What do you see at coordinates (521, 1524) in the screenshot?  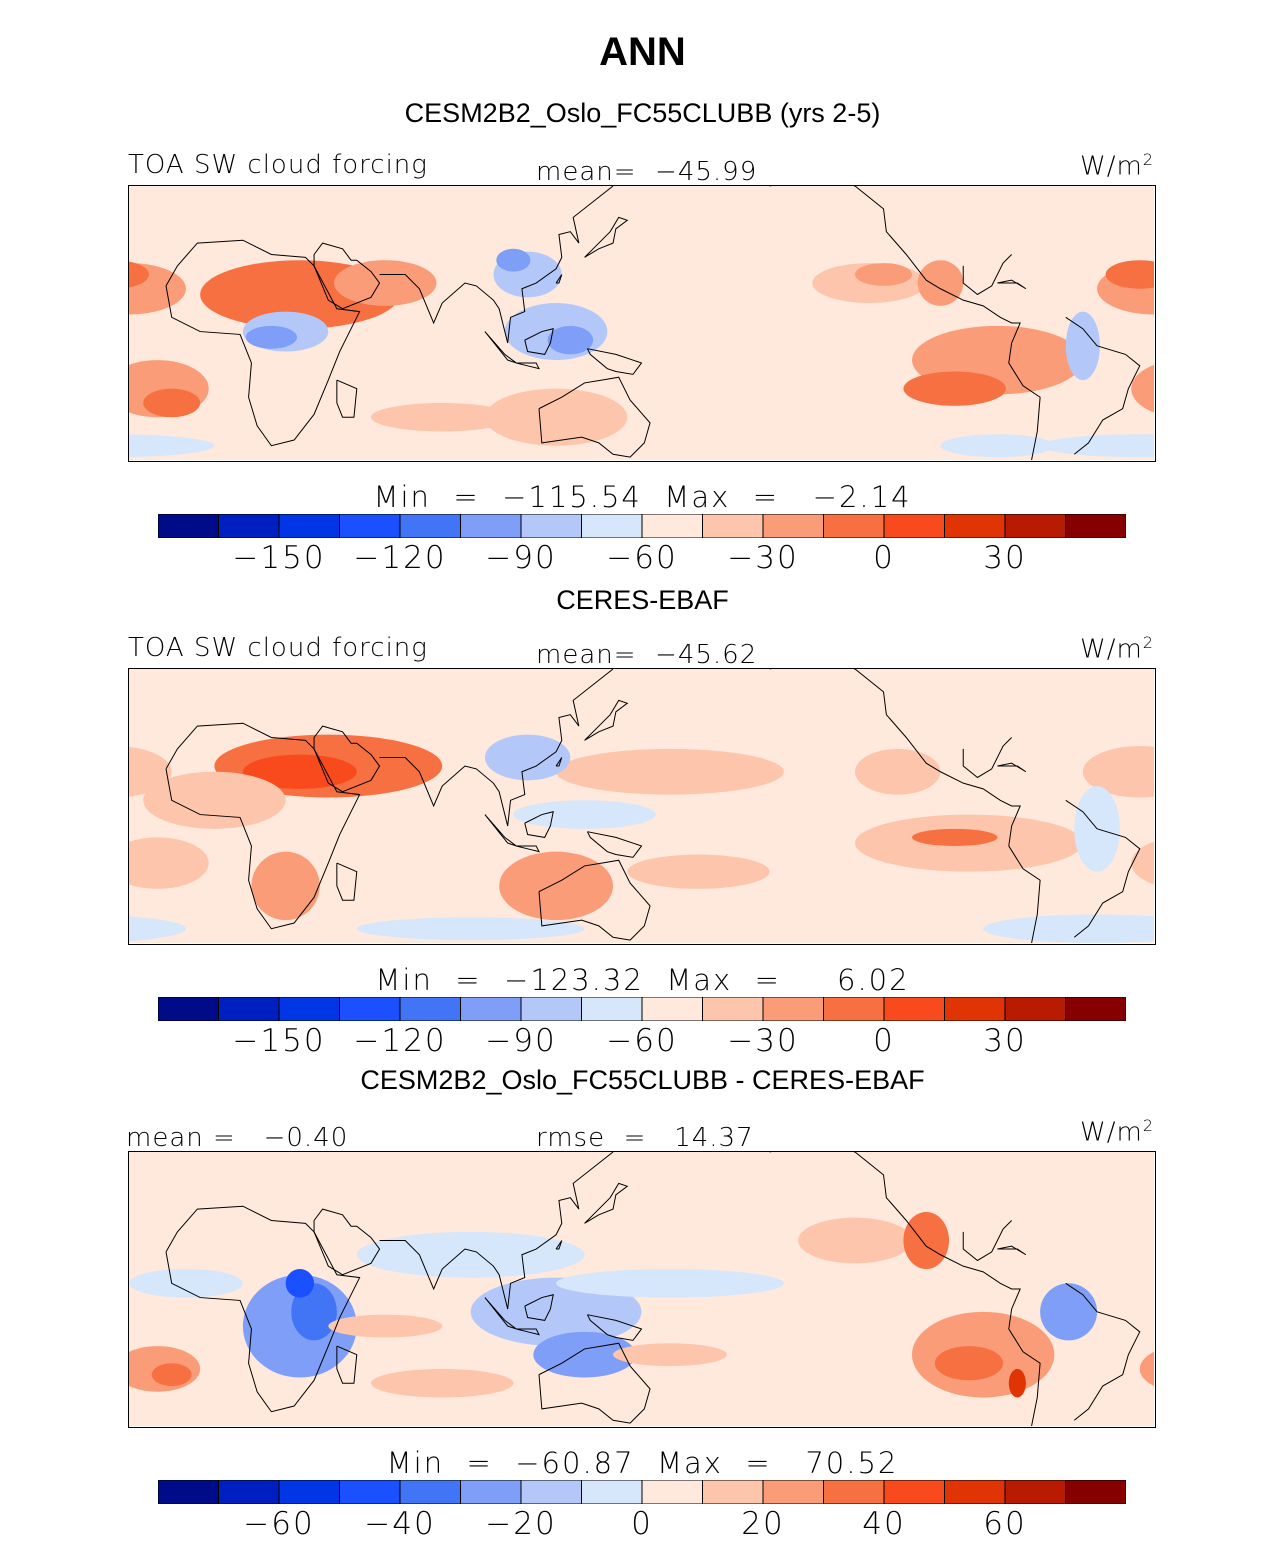 I see `tick-label: −20` at bounding box center [521, 1524].